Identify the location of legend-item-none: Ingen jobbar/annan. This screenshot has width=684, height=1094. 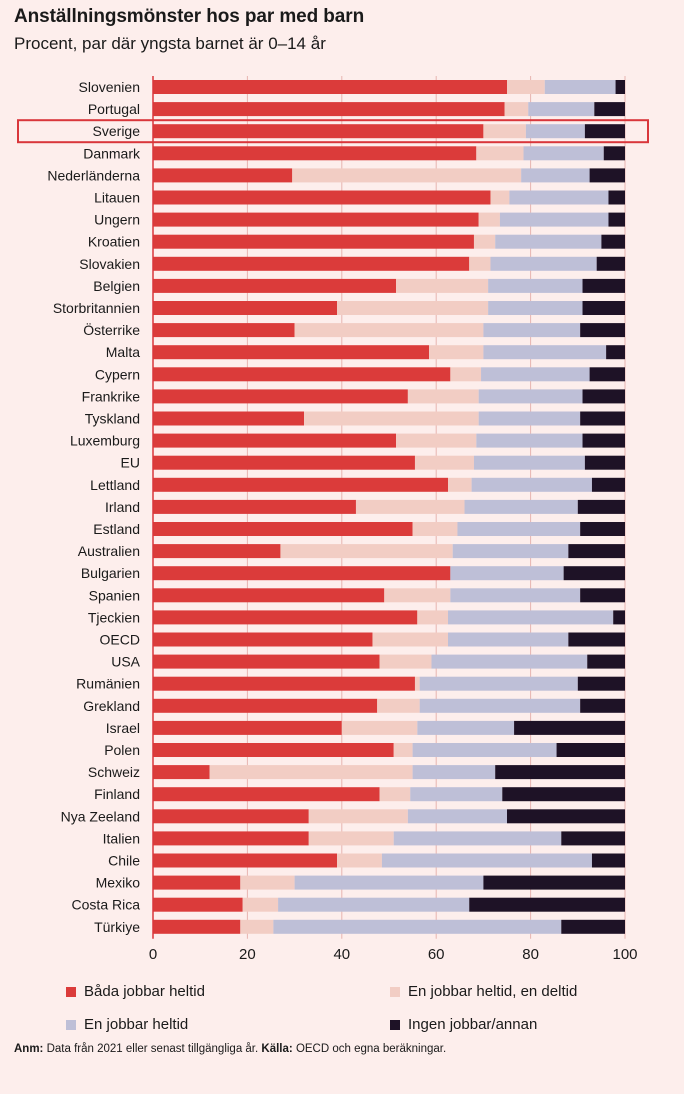
(463, 1024).